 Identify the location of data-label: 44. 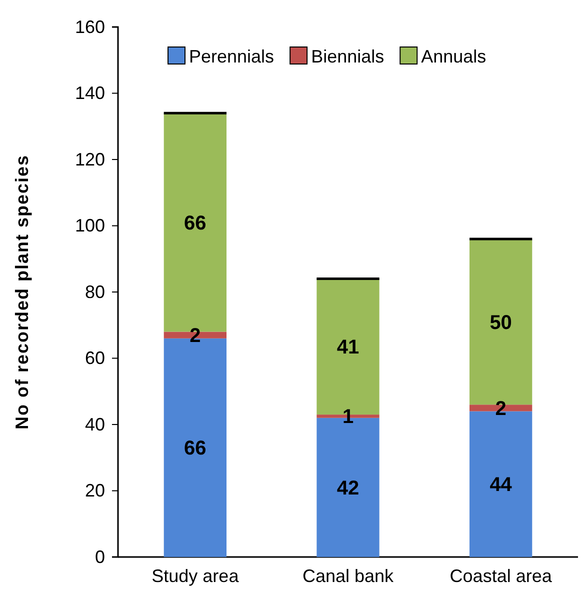
(501, 485).